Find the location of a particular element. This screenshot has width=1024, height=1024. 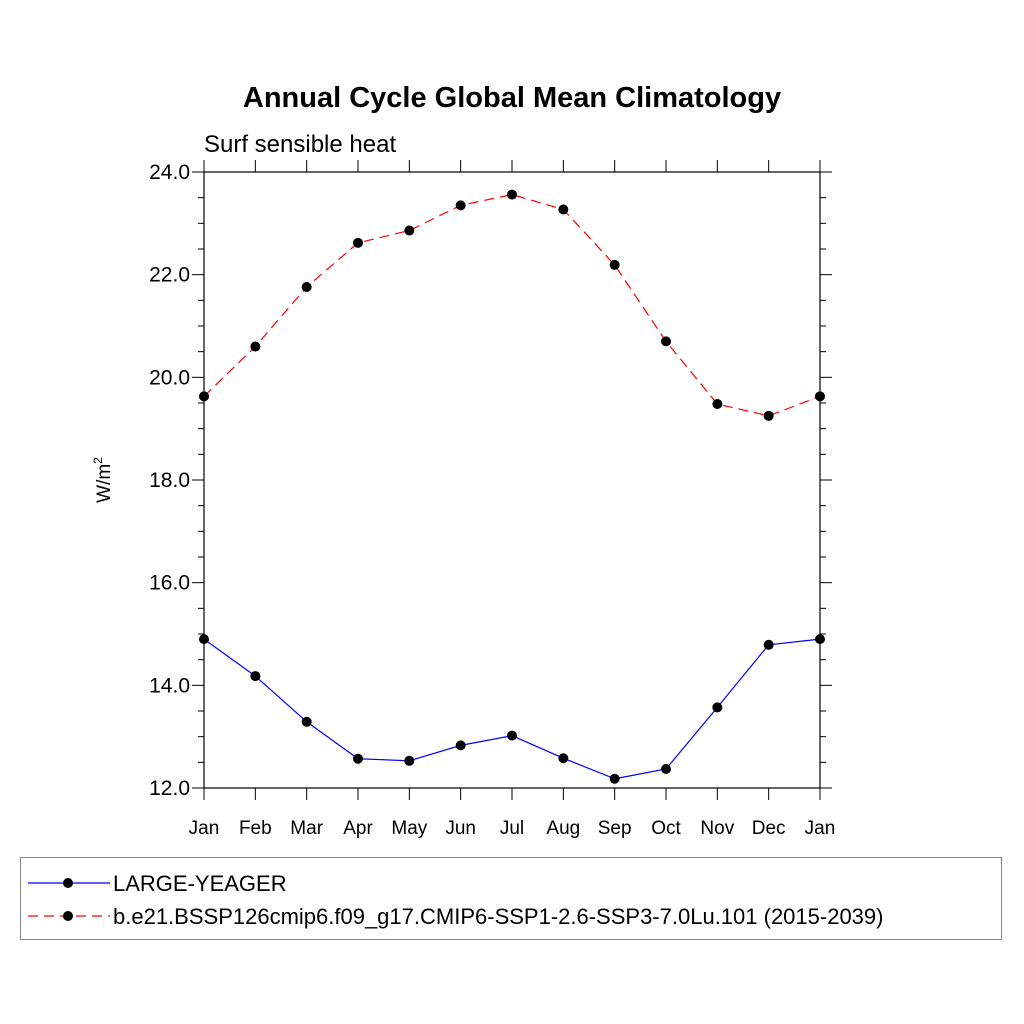

legend is located at coordinates (511, 898).